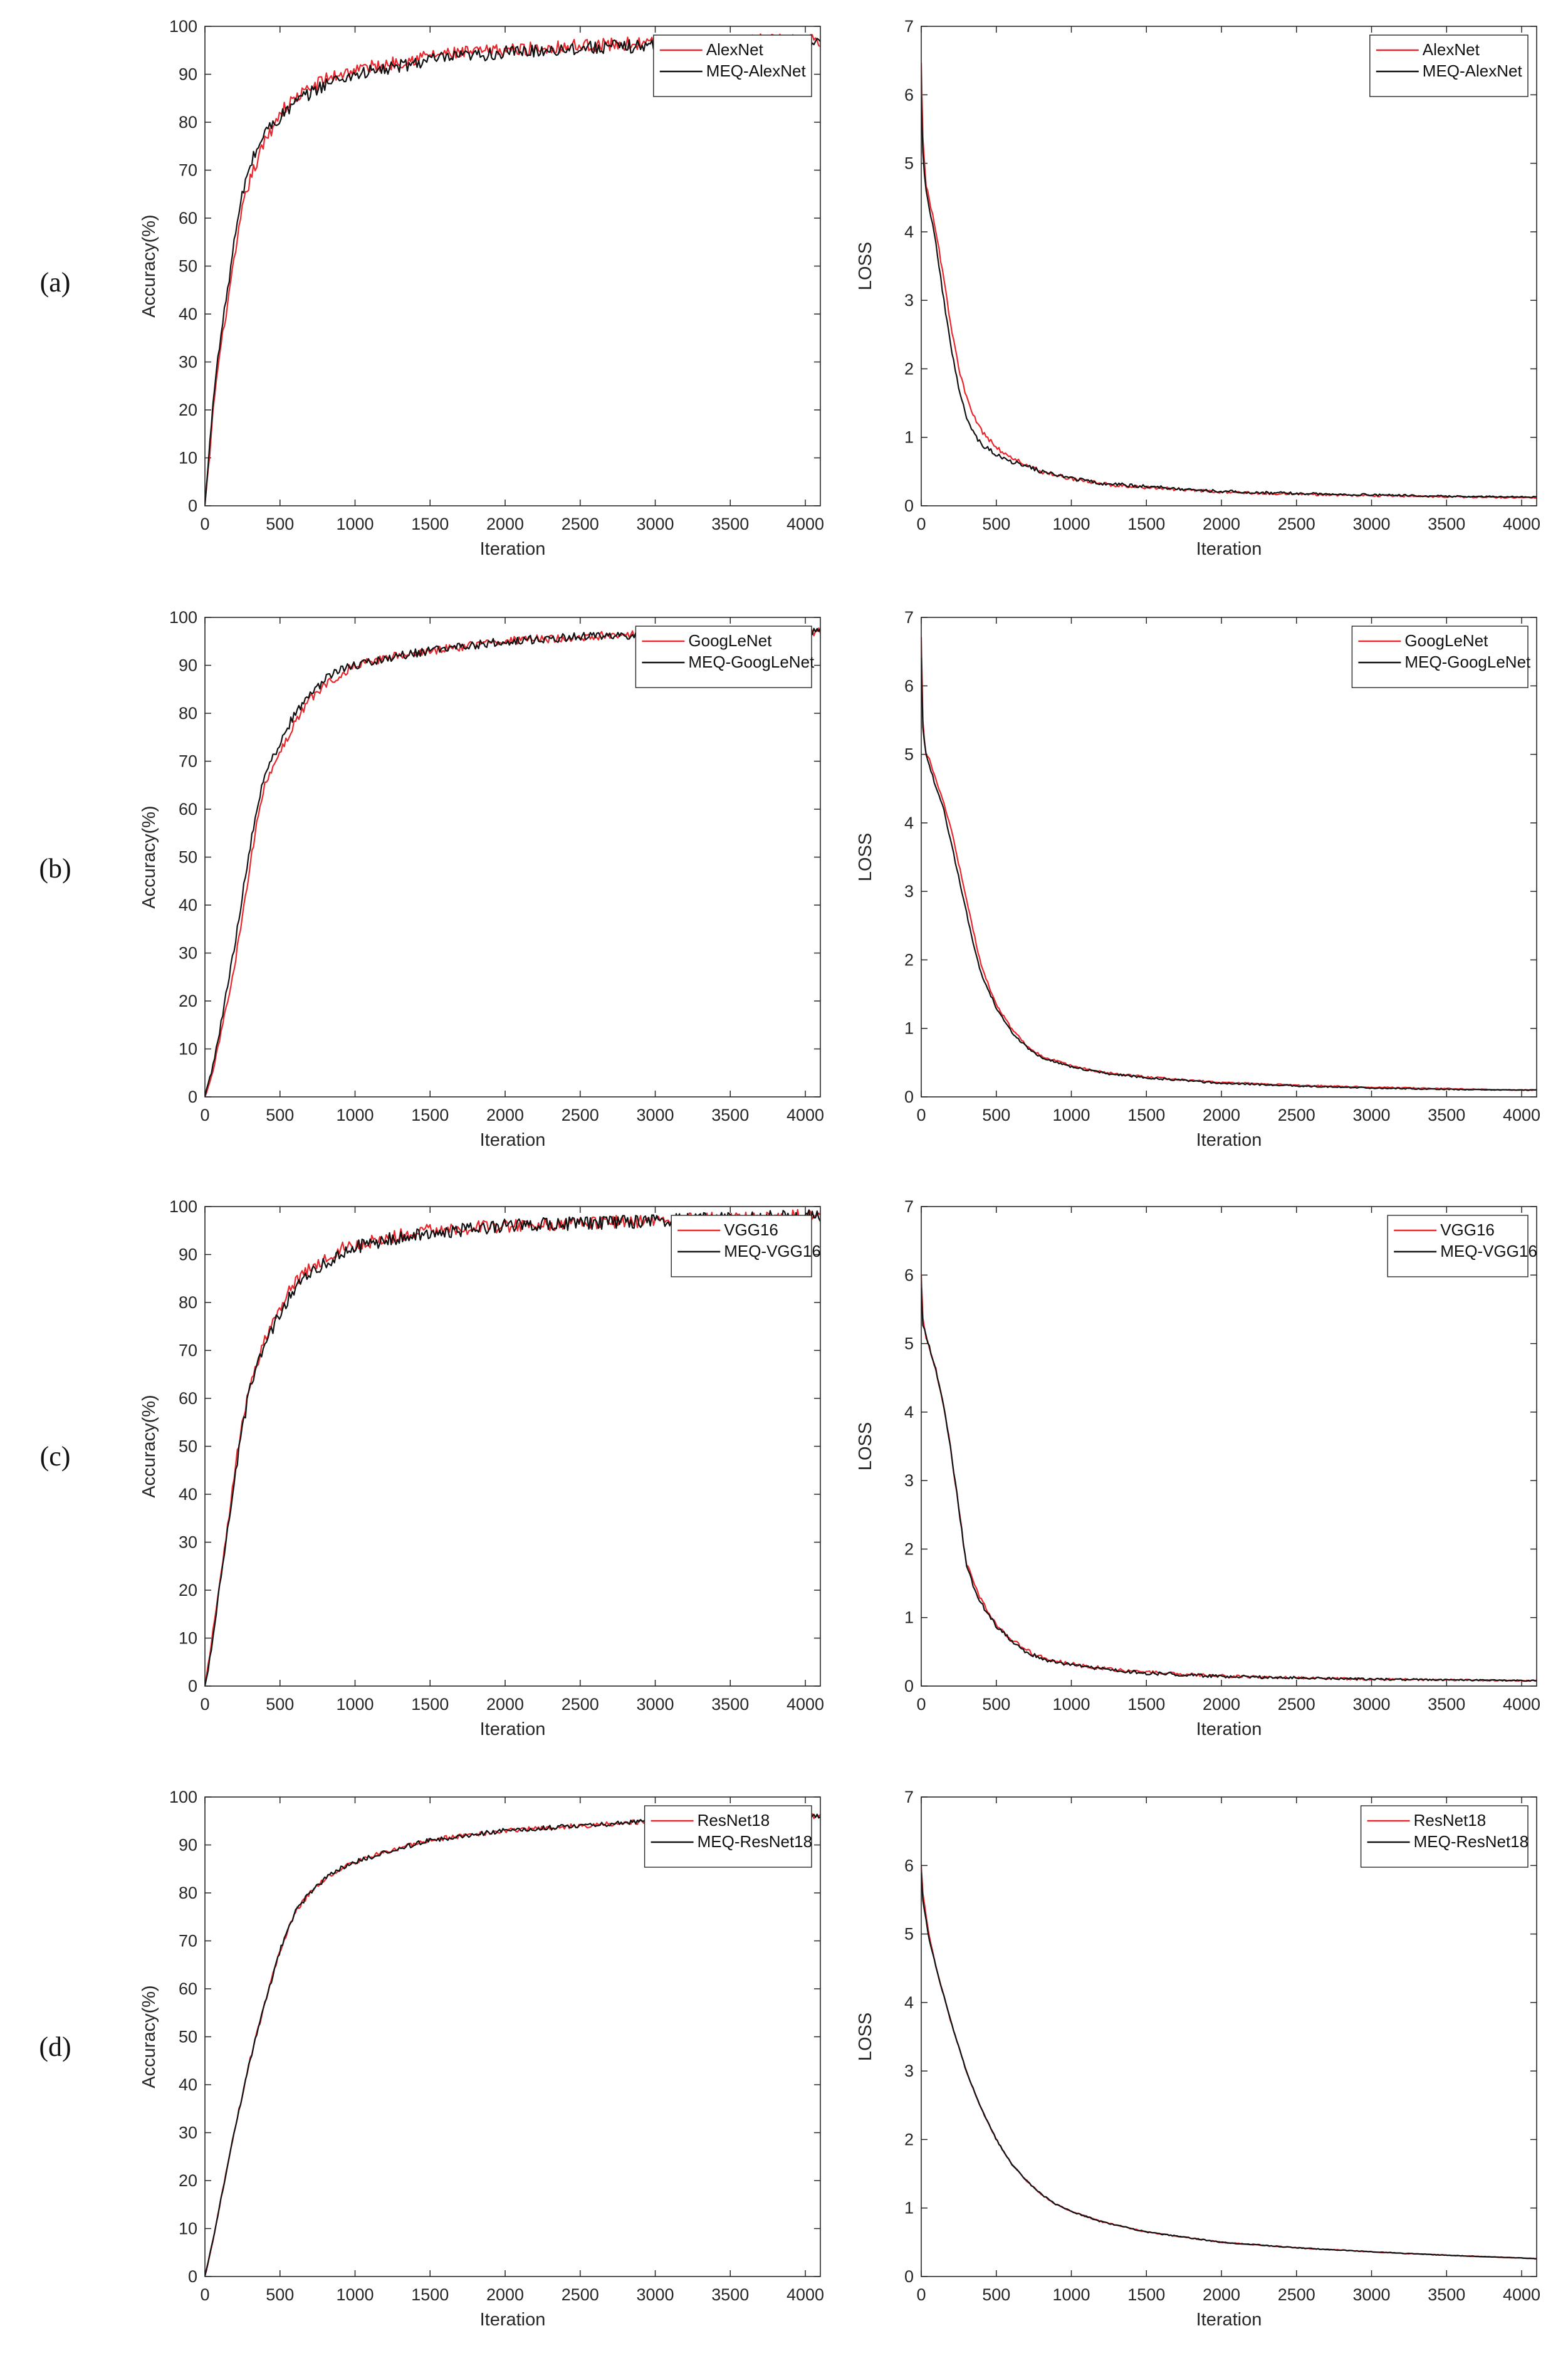  I want to click on series-line-MEQ-VGG16, so click(1229, 1485).